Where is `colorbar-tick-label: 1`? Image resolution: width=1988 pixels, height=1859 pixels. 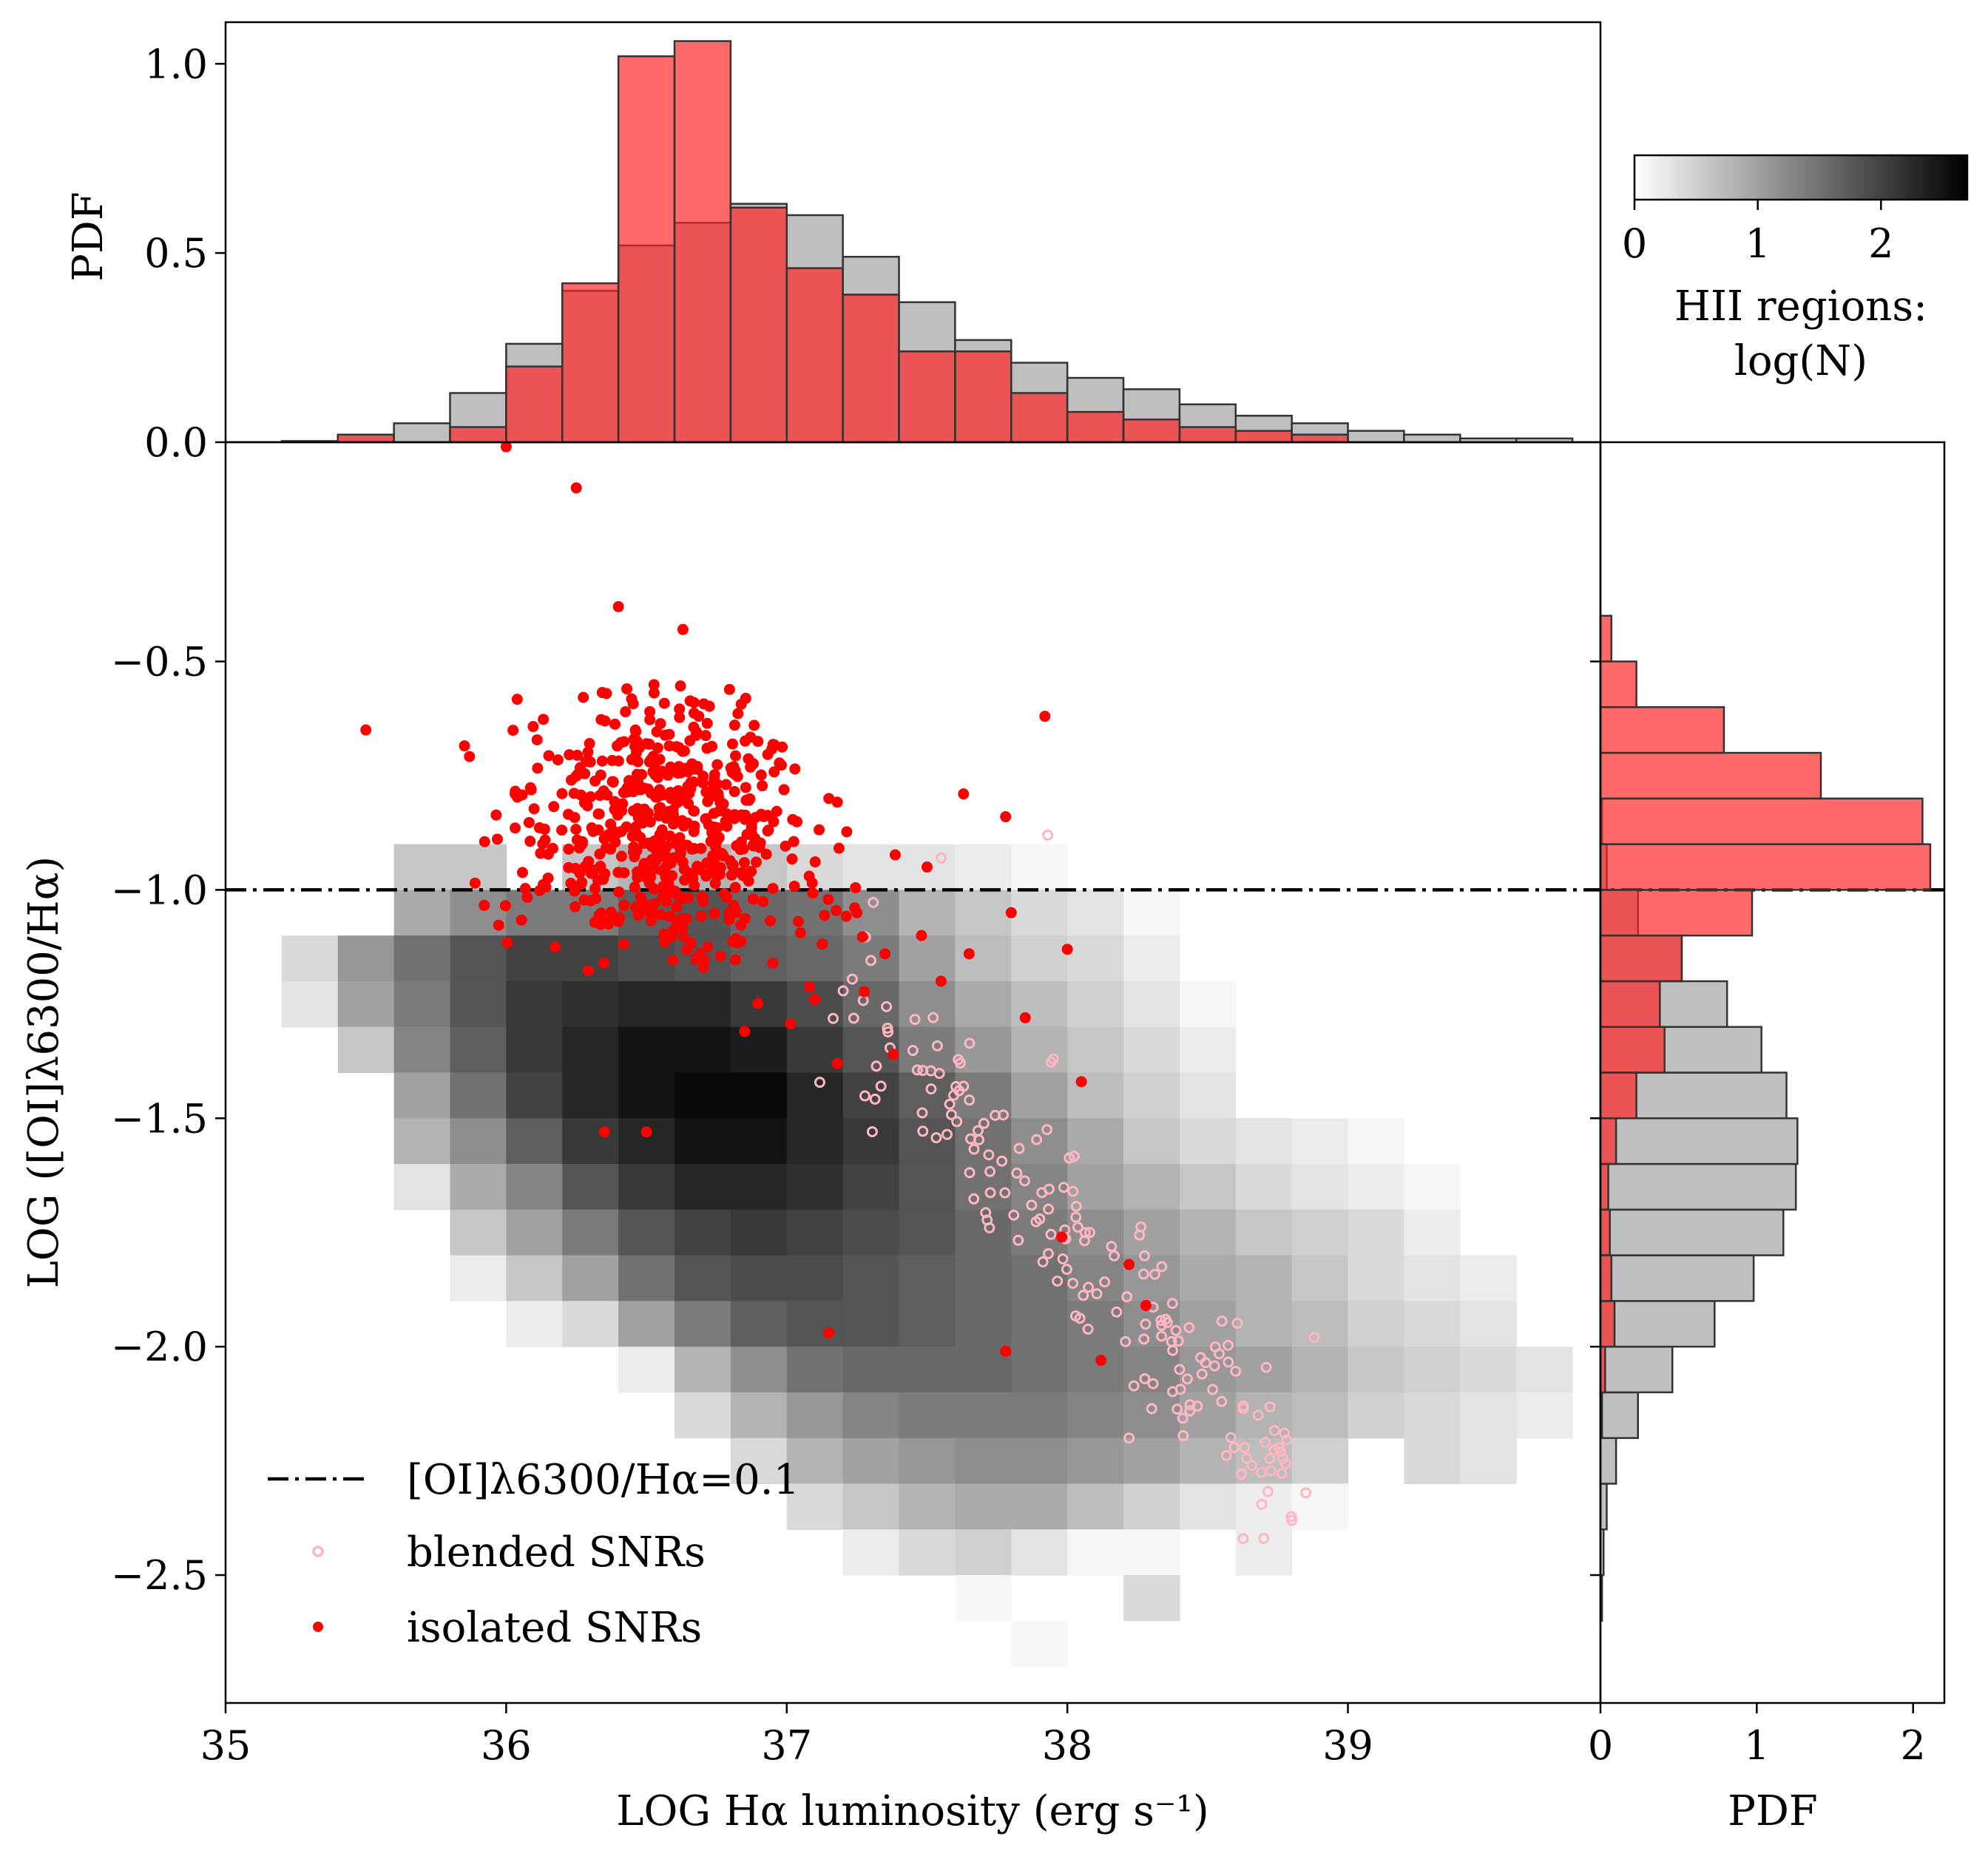
colorbar-tick-label: 1 is located at coordinates (1758, 243).